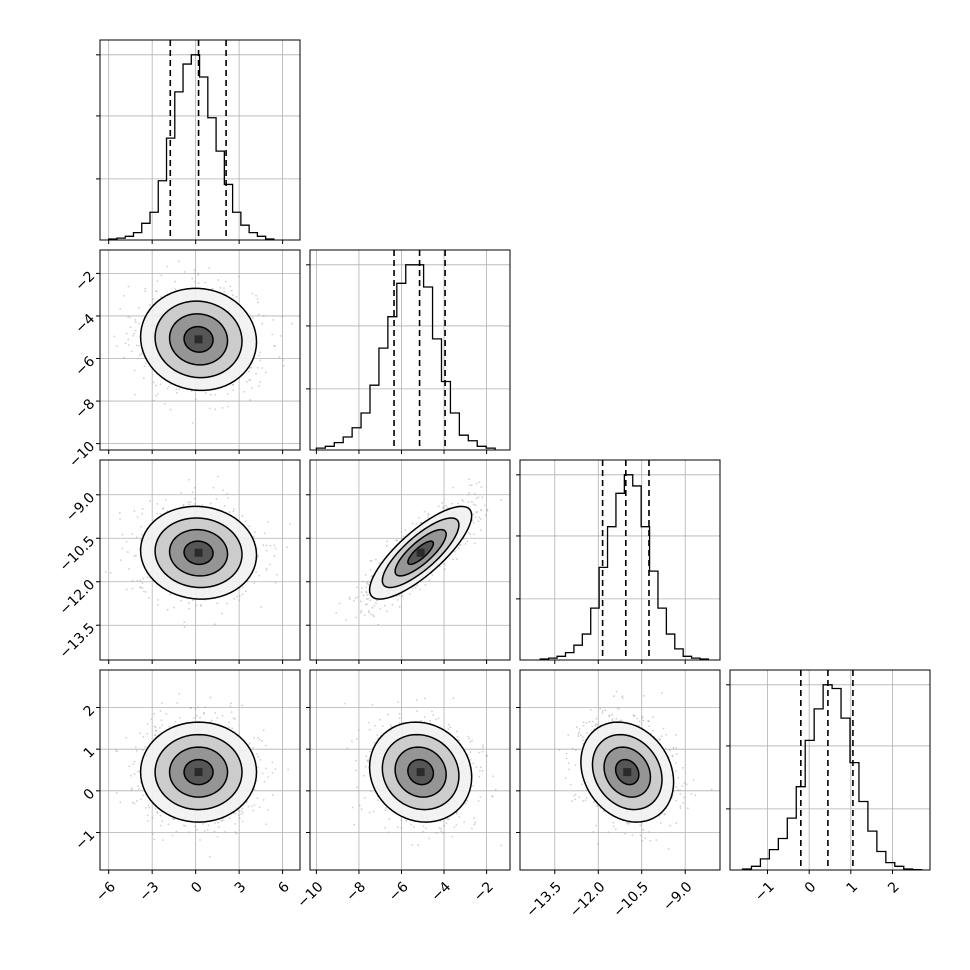 The image size is (970, 970). I want to click on density-peak, so click(198, 339).